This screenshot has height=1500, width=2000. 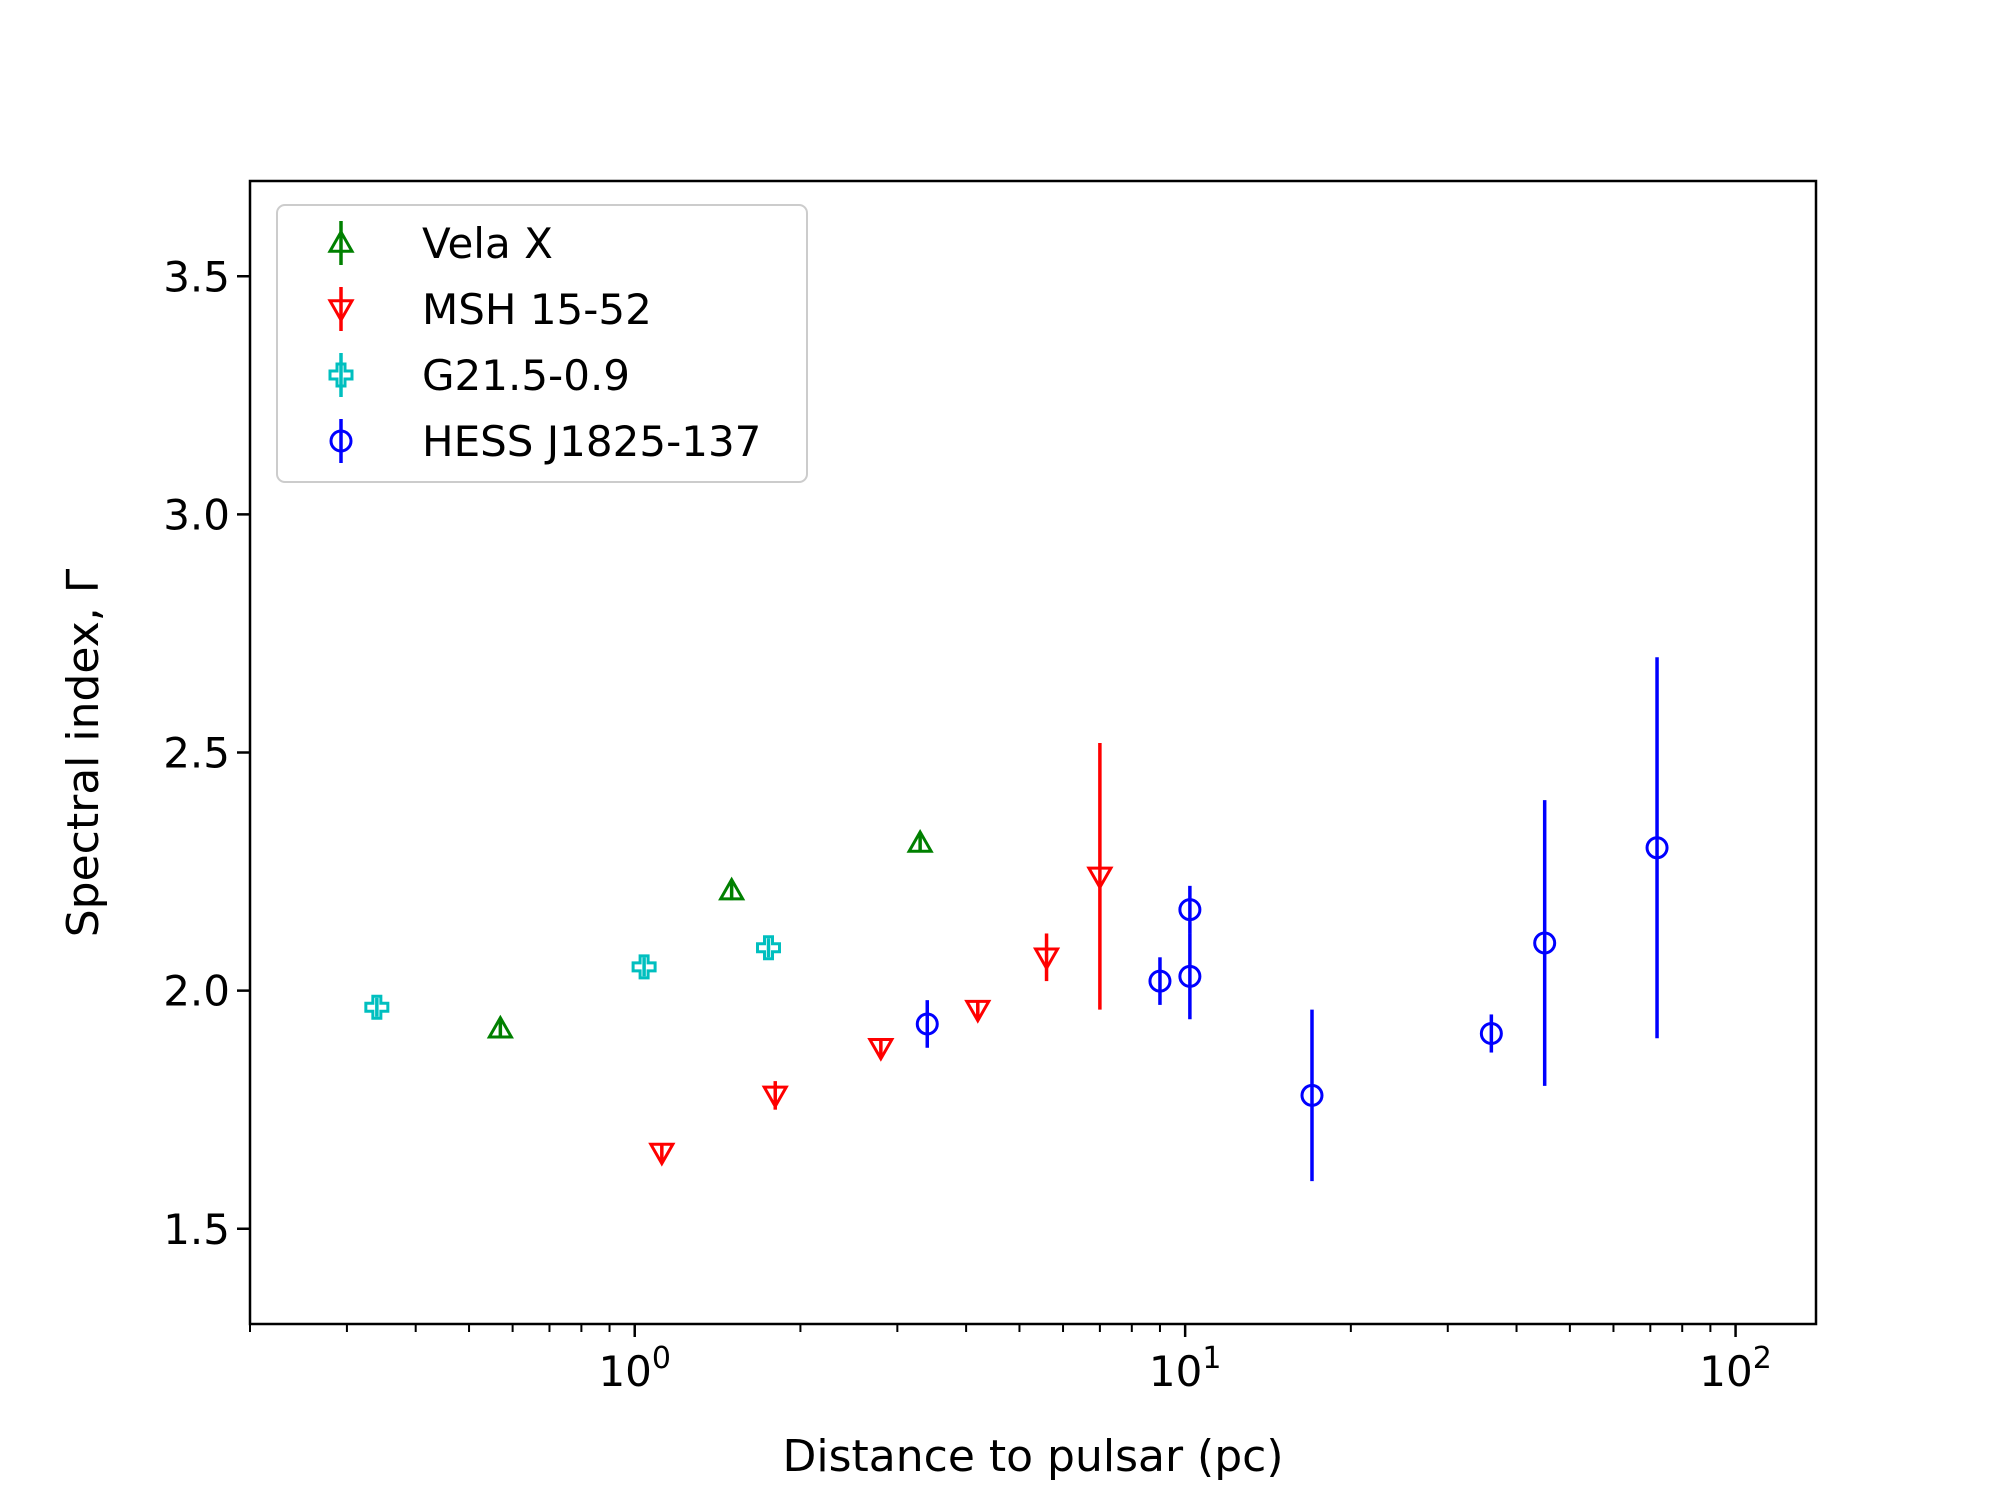 I want to click on legend-label-3: HESS J1825-137, so click(x=591, y=441).